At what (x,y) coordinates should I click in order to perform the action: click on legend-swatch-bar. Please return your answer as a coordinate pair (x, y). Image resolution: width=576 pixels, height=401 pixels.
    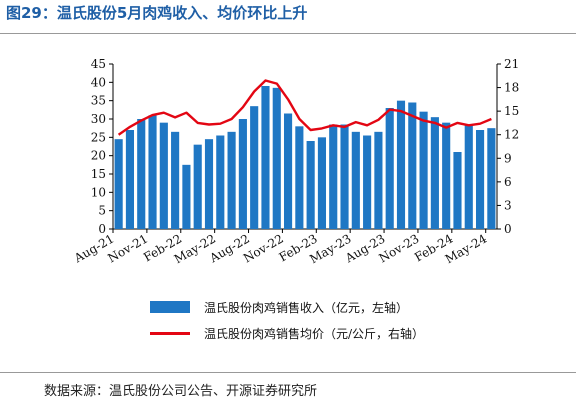
    Looking at the image, I should click on (170, 307).